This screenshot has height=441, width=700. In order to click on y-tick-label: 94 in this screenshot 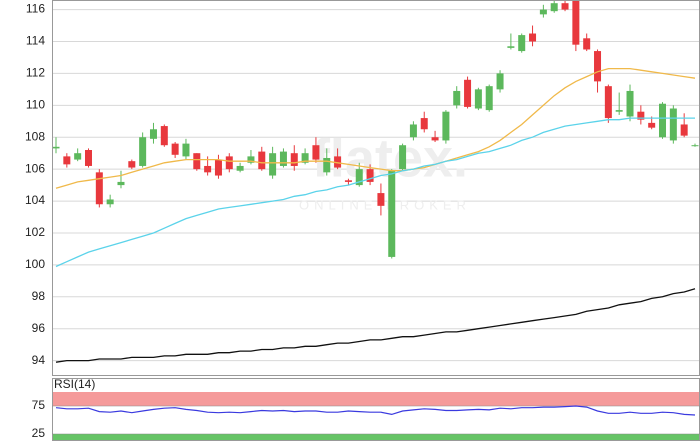, I will do `click(39, 360)`.